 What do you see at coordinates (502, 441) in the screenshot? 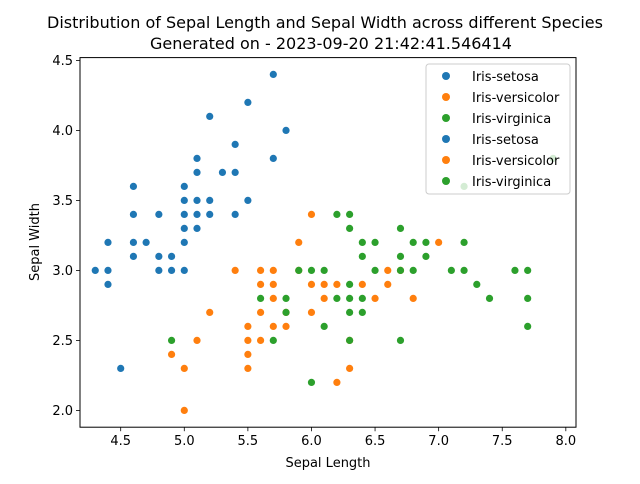
I see `x-tick-label: 7.5` at bounding box center [502, 441].